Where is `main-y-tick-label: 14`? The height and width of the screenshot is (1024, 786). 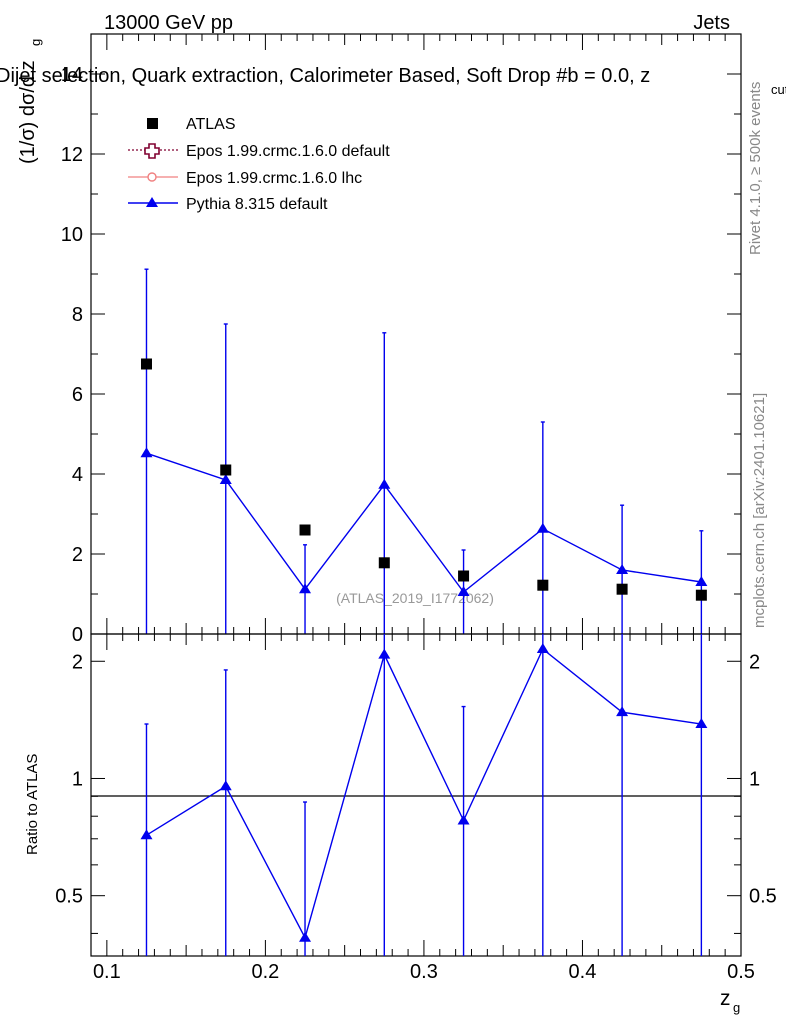 main-y-tick-label: 14 is located at coordinates (72, 75).